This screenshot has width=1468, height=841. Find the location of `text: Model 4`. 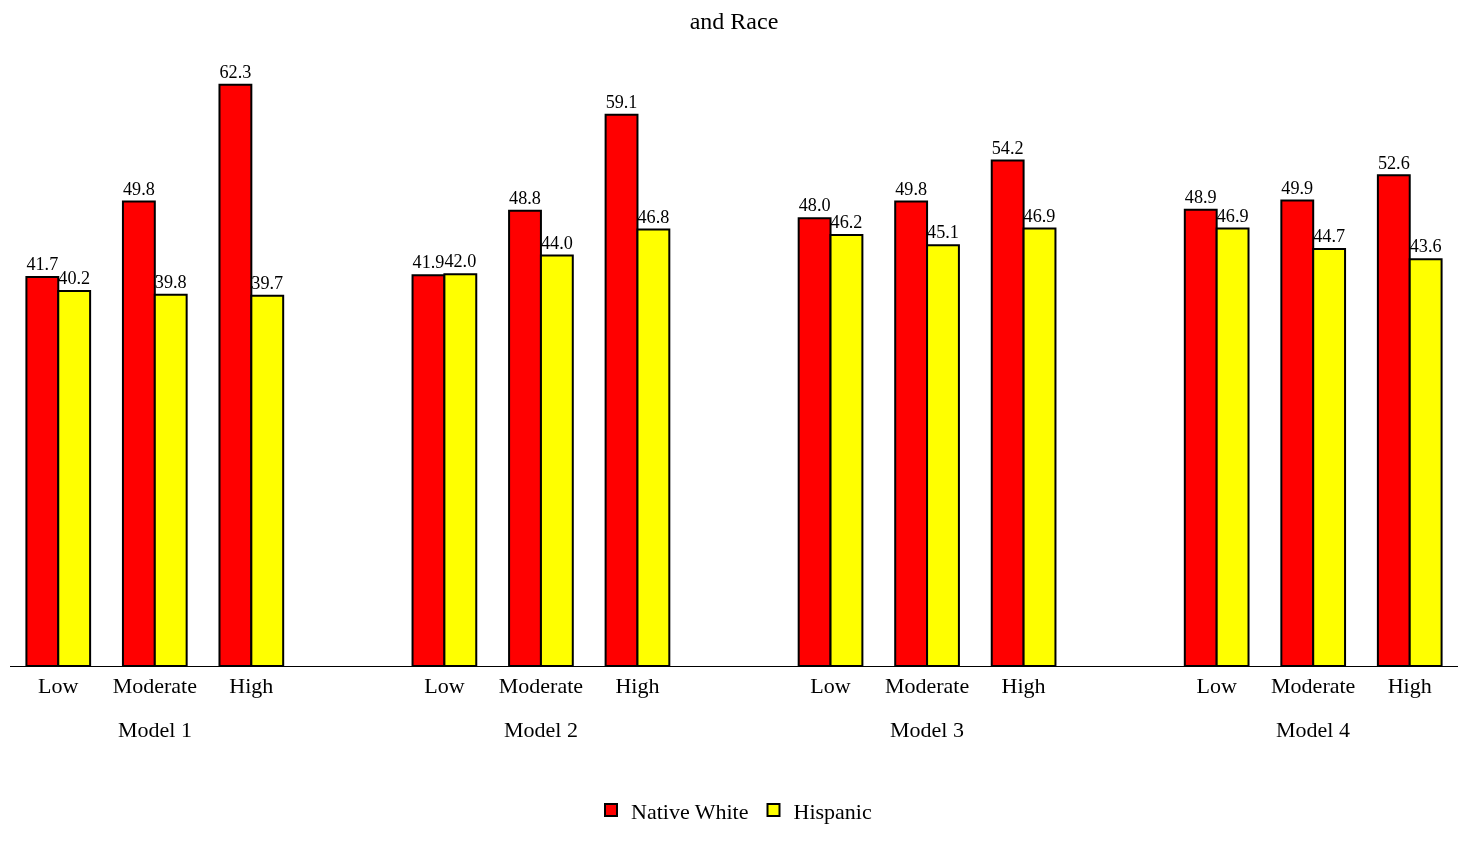

text: Model 4 is located at coordinates (1313, 729).